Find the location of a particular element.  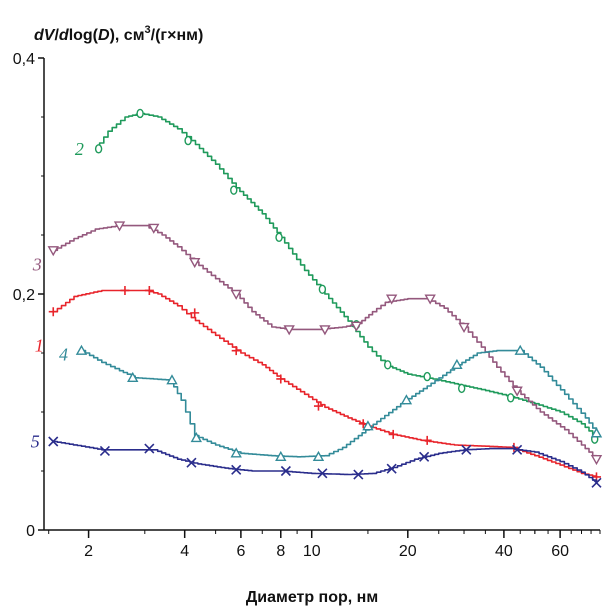

x-tick-label: 40 is located at coordinates (504, 551).